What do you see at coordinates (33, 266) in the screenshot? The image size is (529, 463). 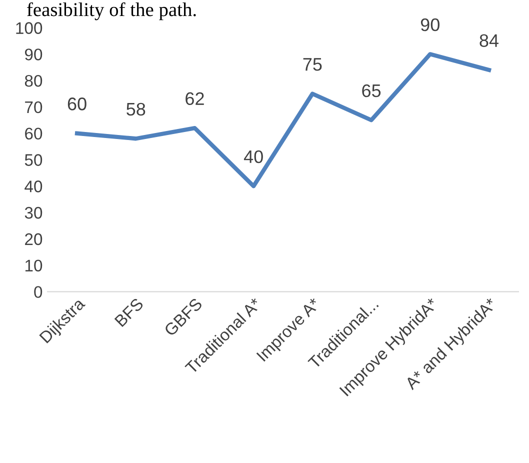 I see `y-tick-label: 10` at bounding box center [33, 266].